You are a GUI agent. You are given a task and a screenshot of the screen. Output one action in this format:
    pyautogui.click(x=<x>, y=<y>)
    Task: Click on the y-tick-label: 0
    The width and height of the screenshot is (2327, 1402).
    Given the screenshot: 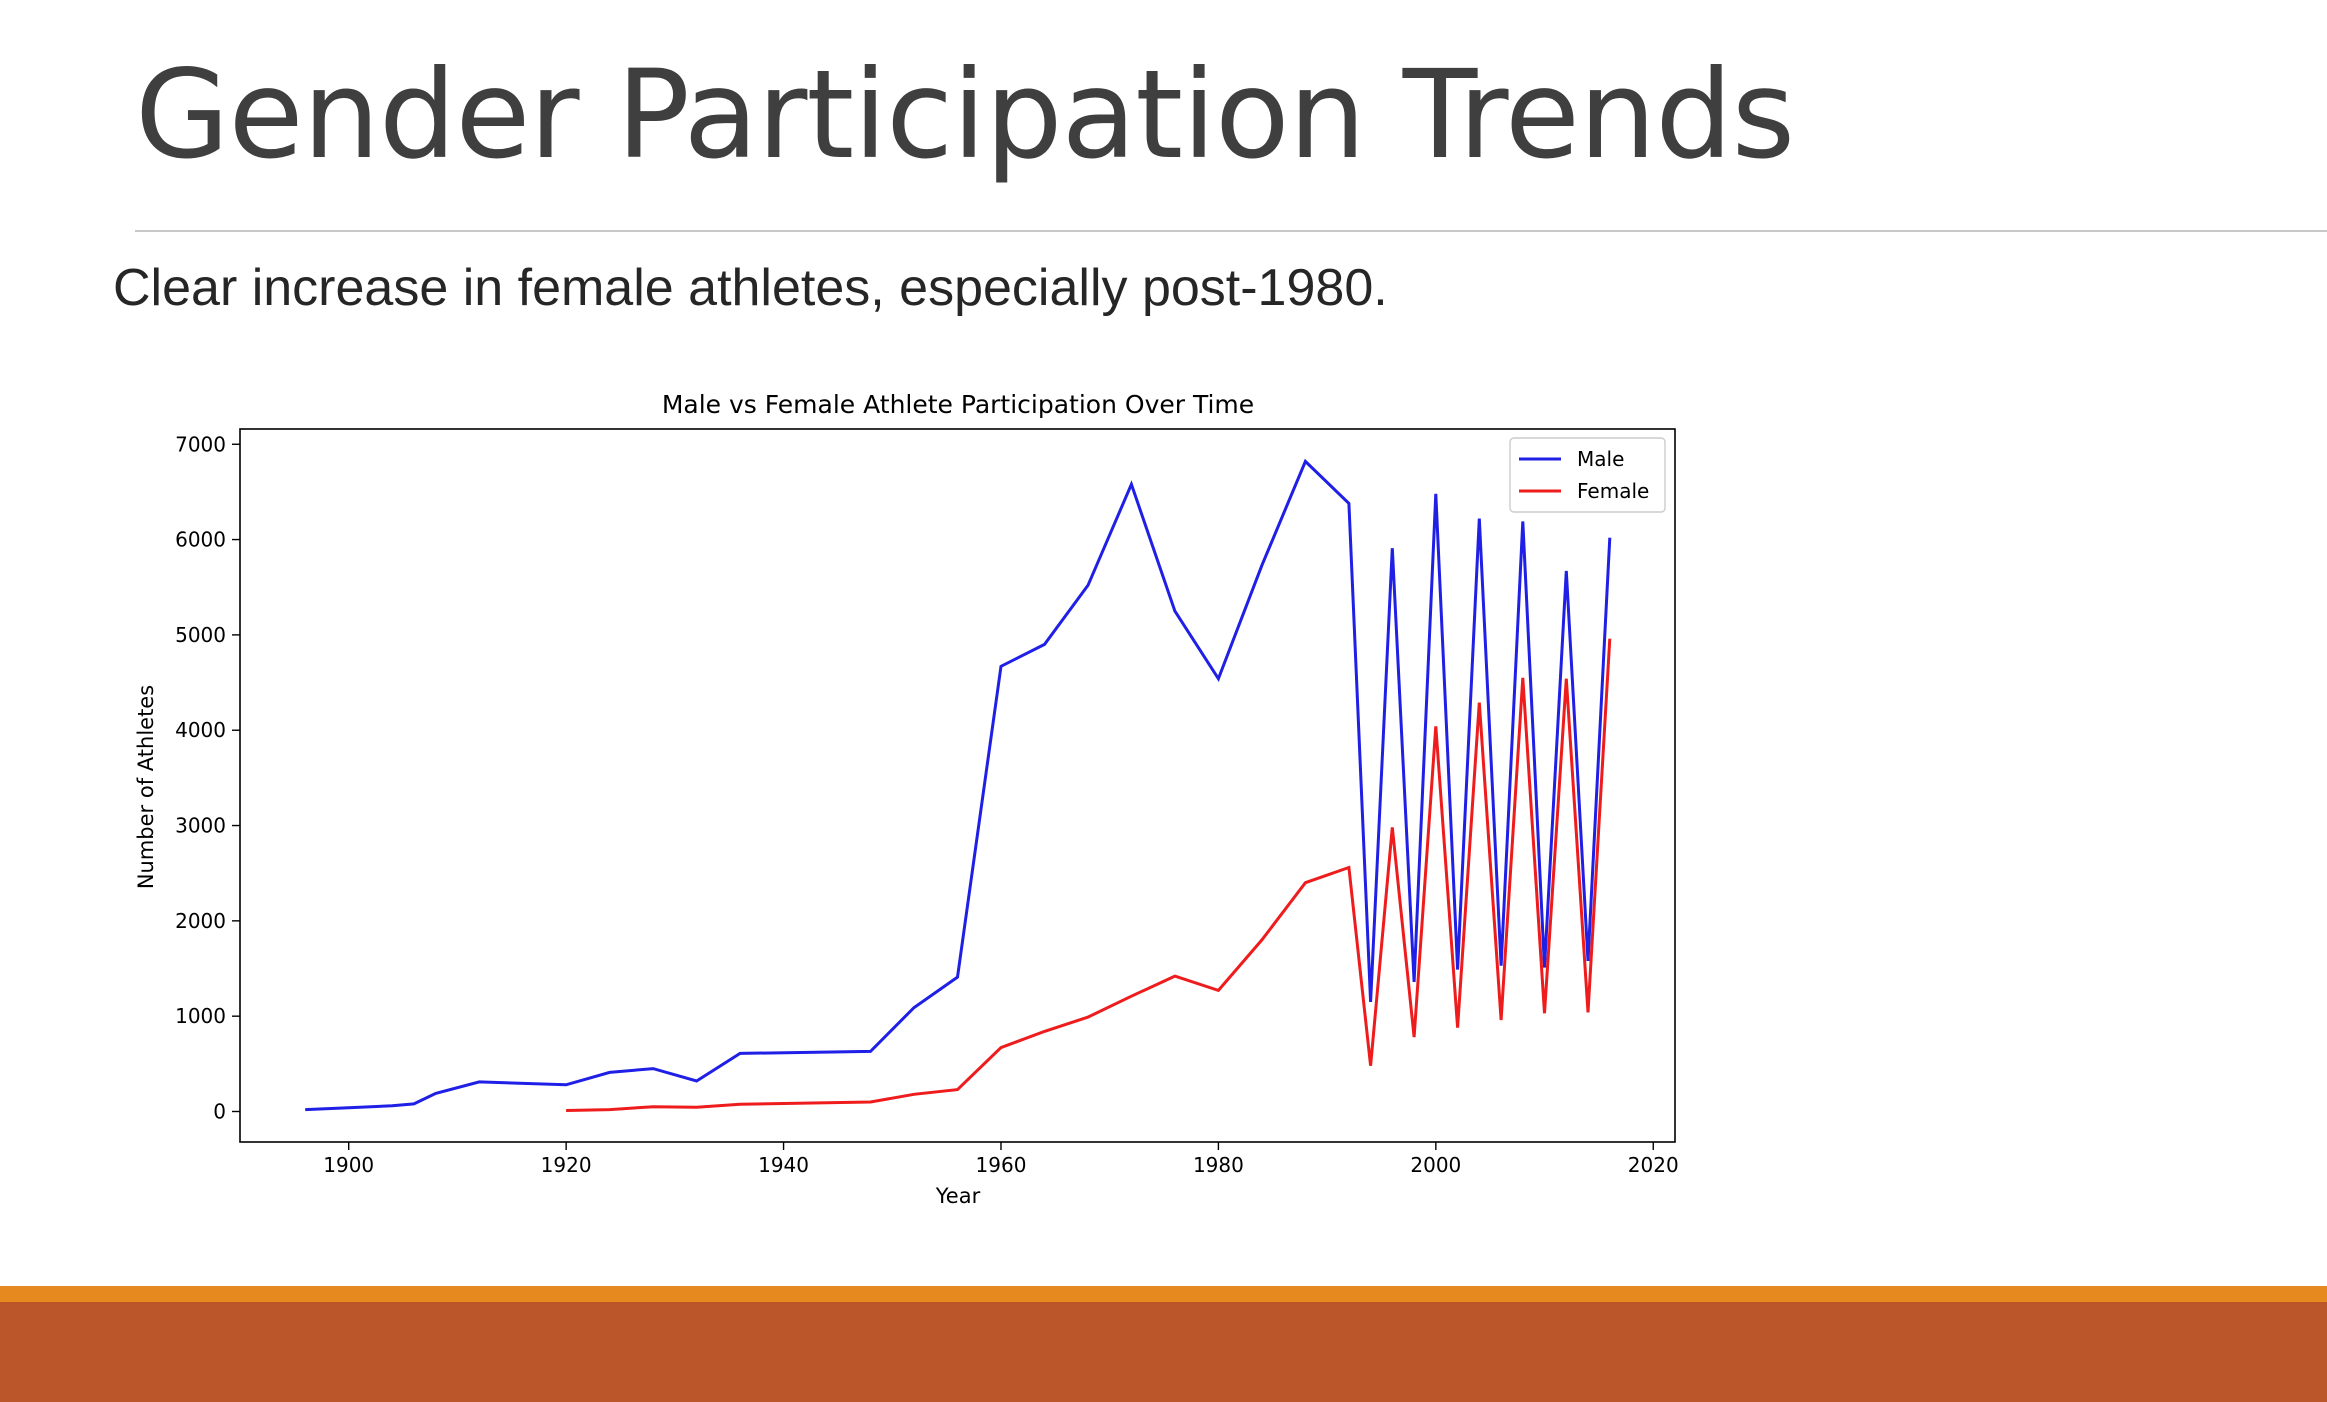 What is the action you would take?
    pyautogui.click(x=219, y=1111)
    